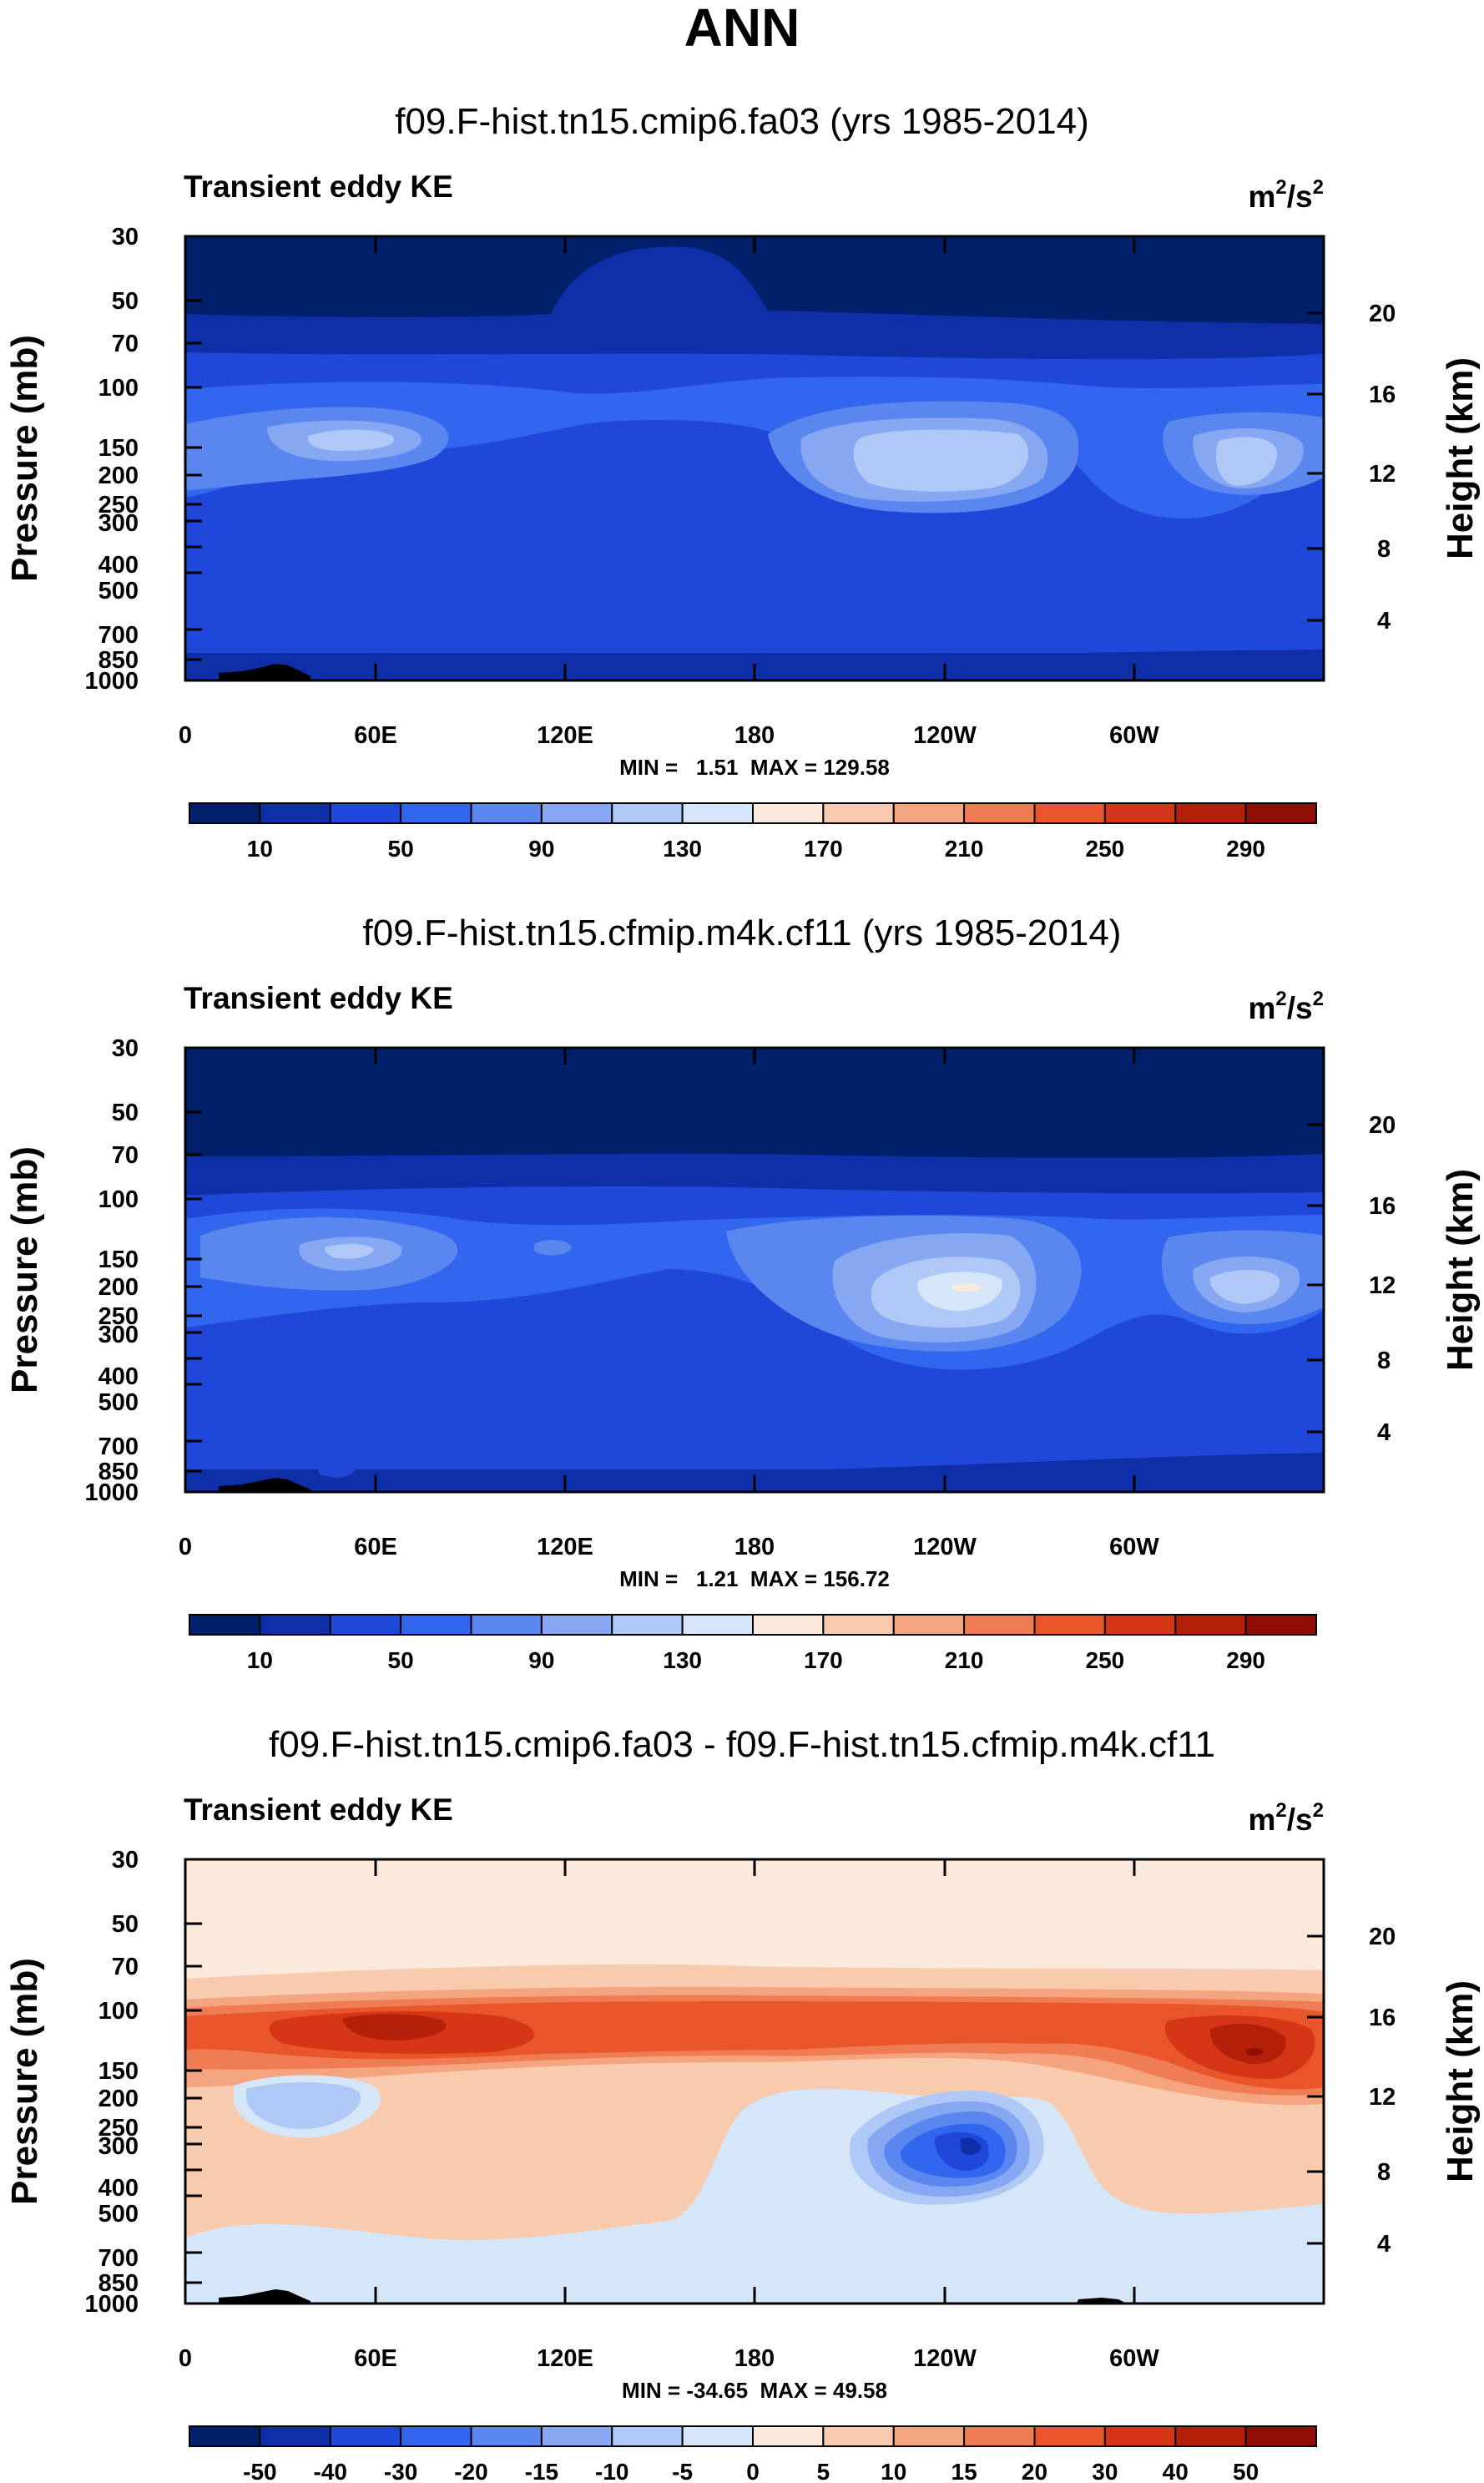  What do you see at coordinates (119, 1316) in the screenshot?
I see `pressure-tick-label: 250` at bounding box center [119, 1316].